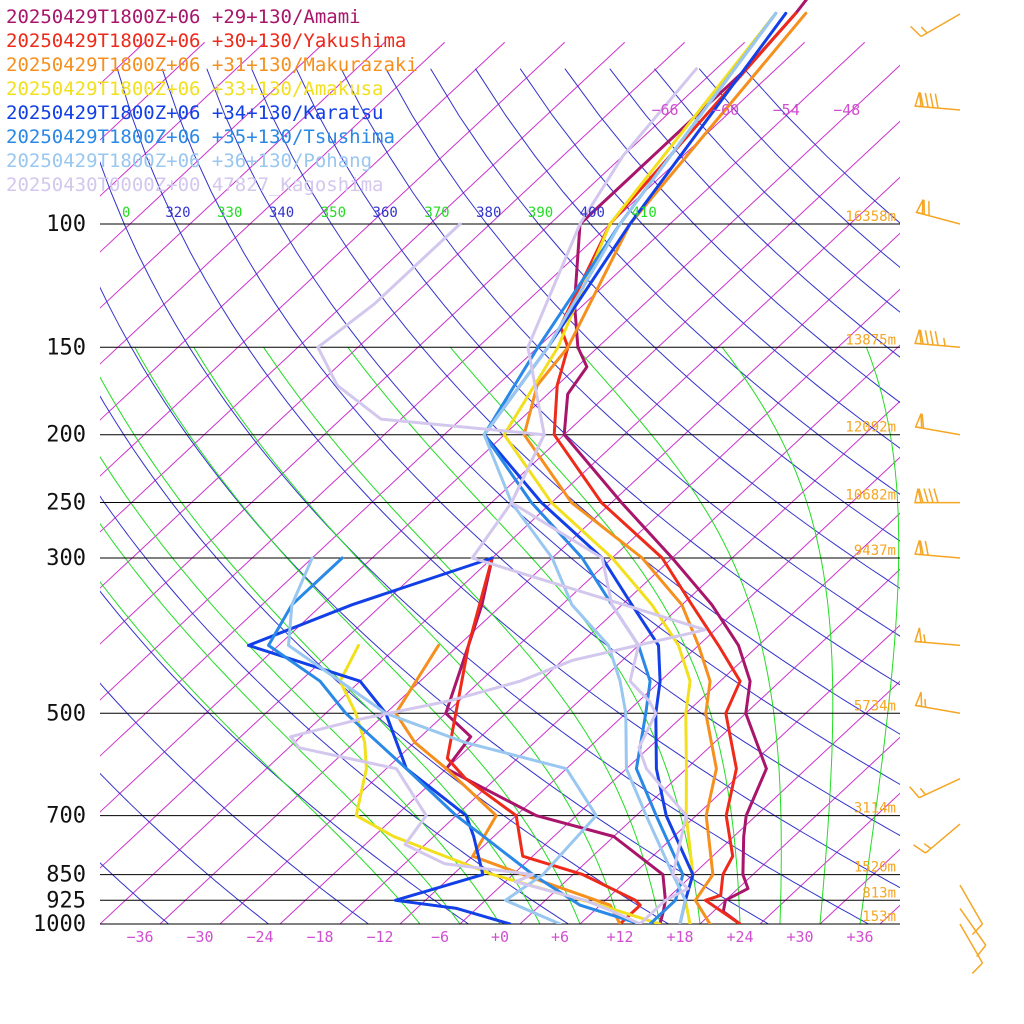 Image resolution: width=1024 pixels, height=1024 pixels. Describe the element at coordinates (319, 937) in the screenshot. I see `temperature-tick-label: −18` at that location.